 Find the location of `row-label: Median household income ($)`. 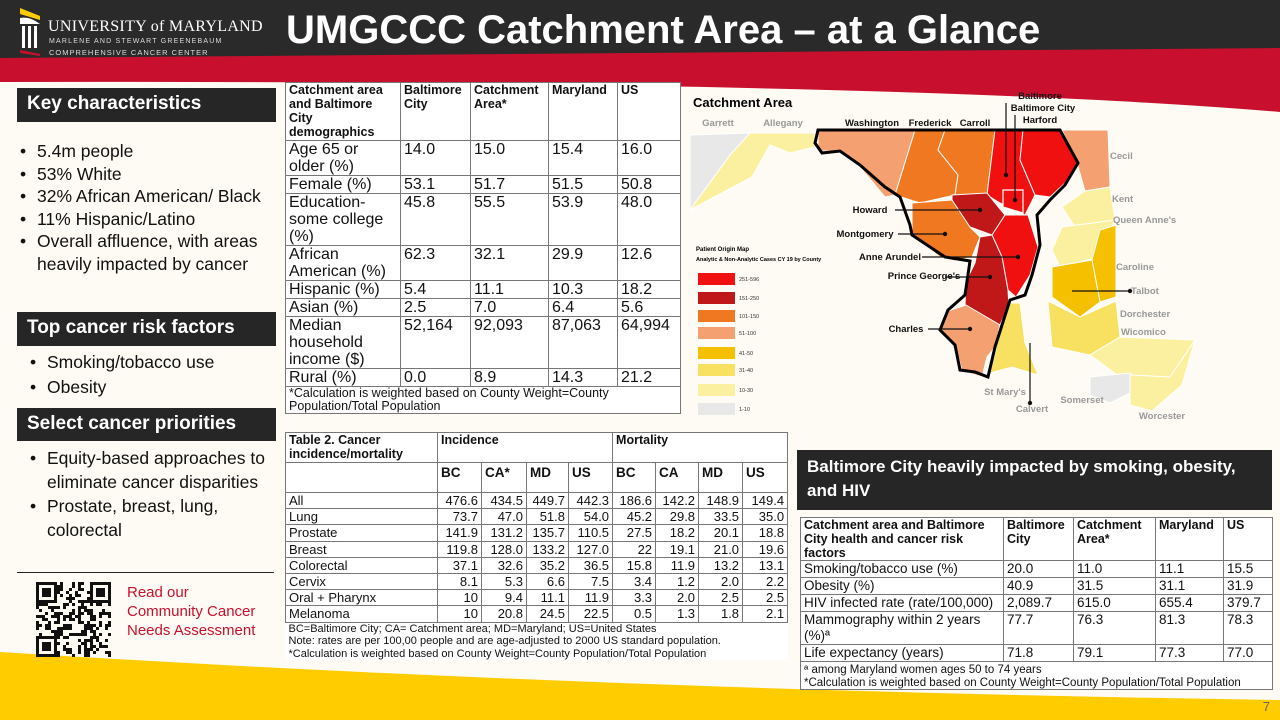

row-label: Median household income ($) is located at coordinates (343, 342).